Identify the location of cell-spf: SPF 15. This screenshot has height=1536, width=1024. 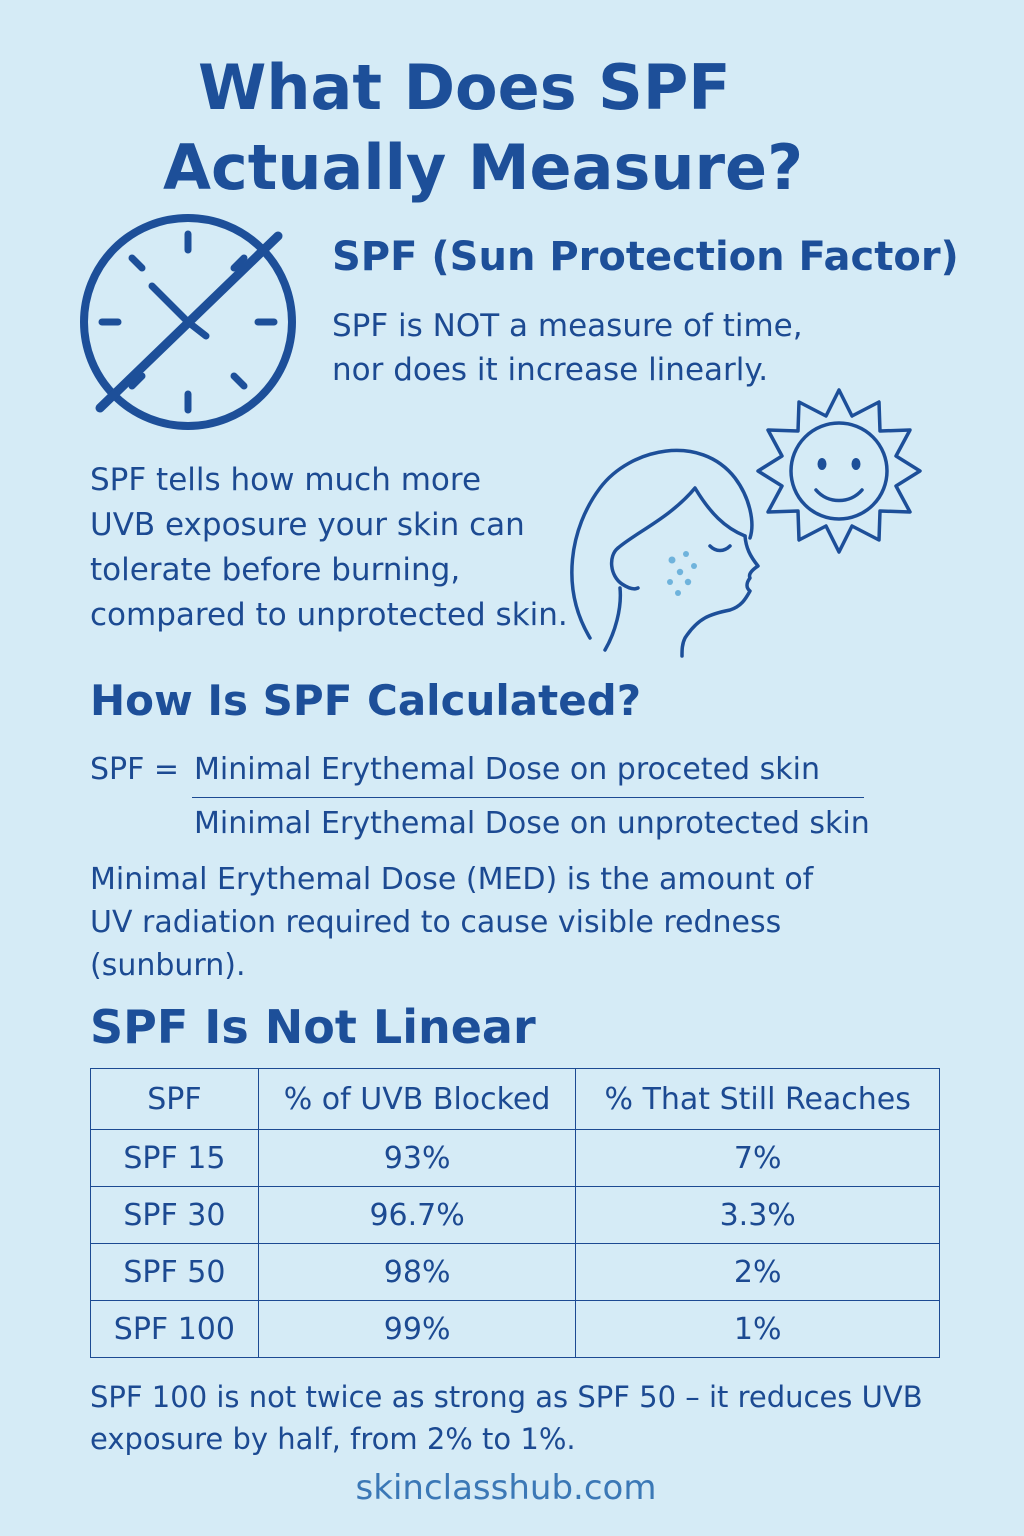
(174, 1158).